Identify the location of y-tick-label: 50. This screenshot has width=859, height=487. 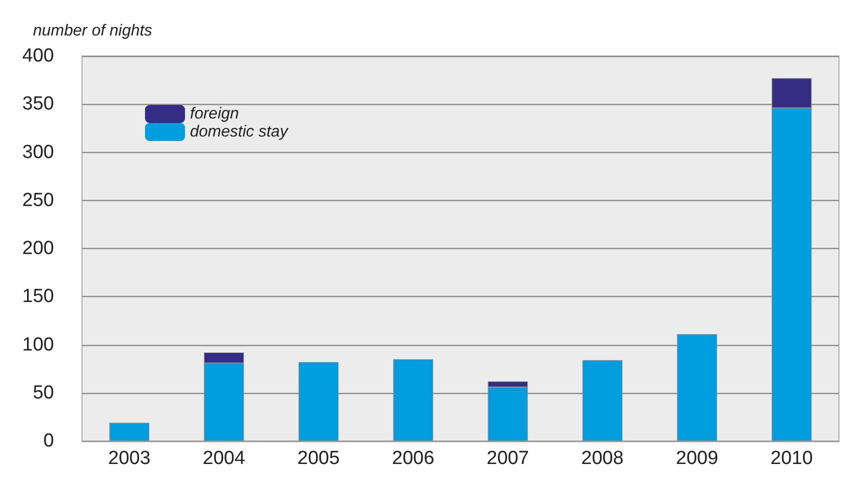
(43, 393).